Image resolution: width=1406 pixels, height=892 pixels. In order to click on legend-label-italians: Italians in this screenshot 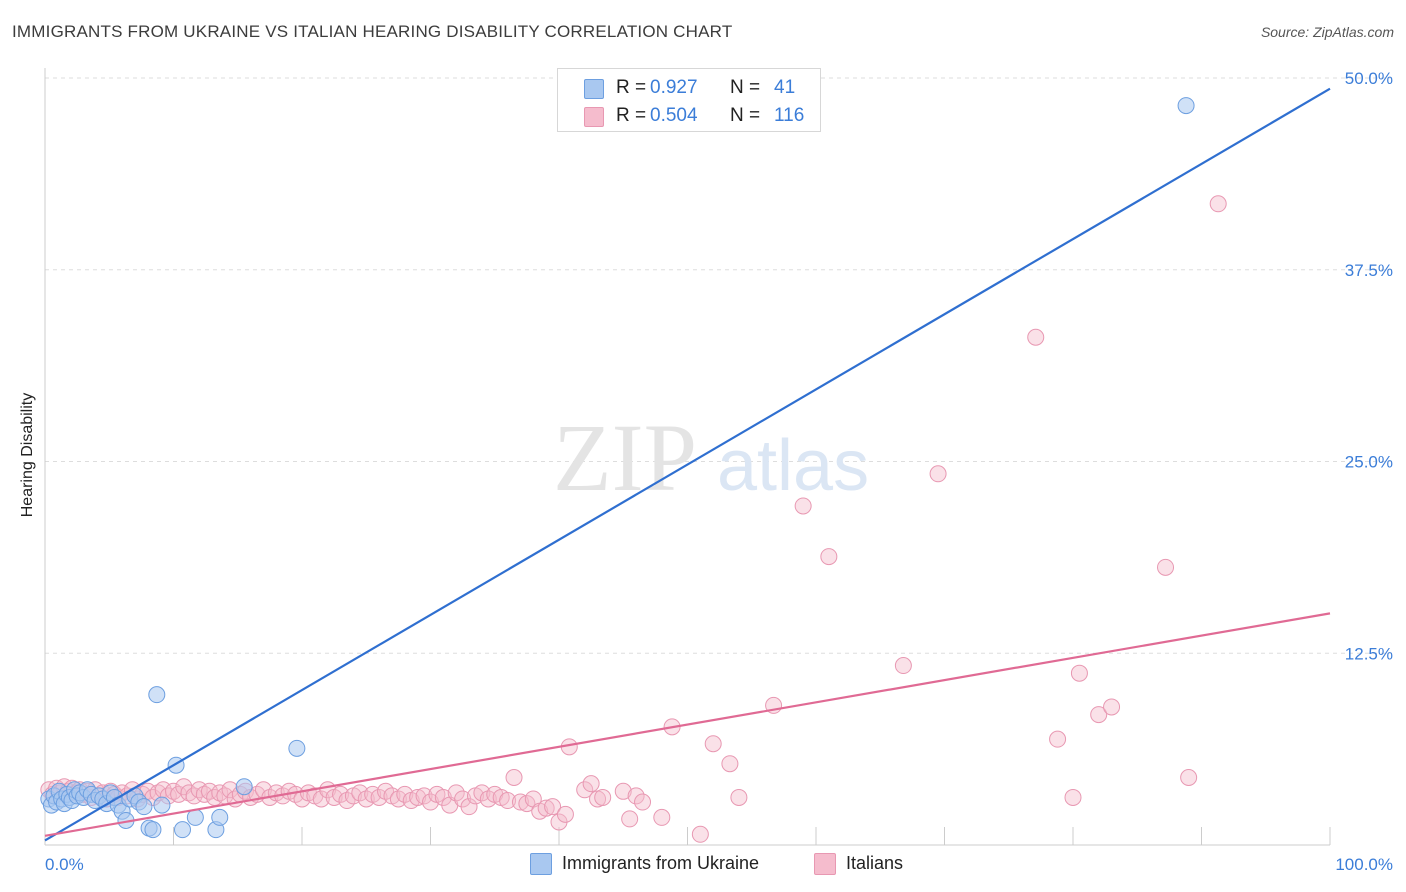, I will do `click(875, 863)`.